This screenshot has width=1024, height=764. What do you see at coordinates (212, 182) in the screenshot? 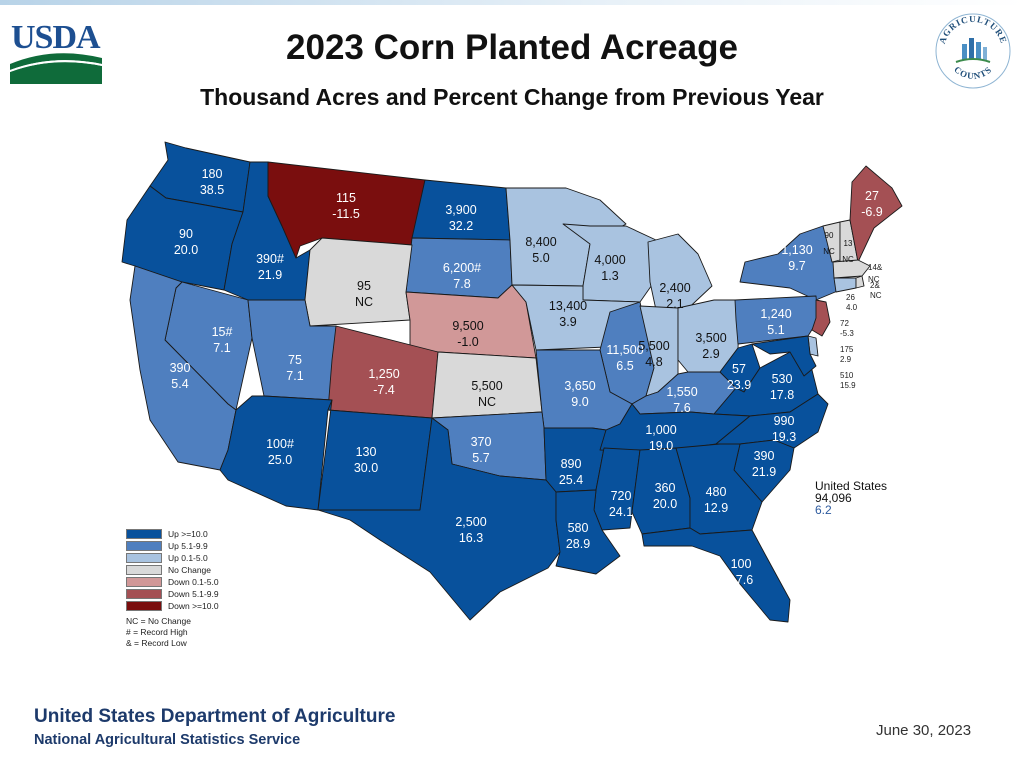
I see `state-label-wa: 180 38.5` at bounding box center [212, 182].